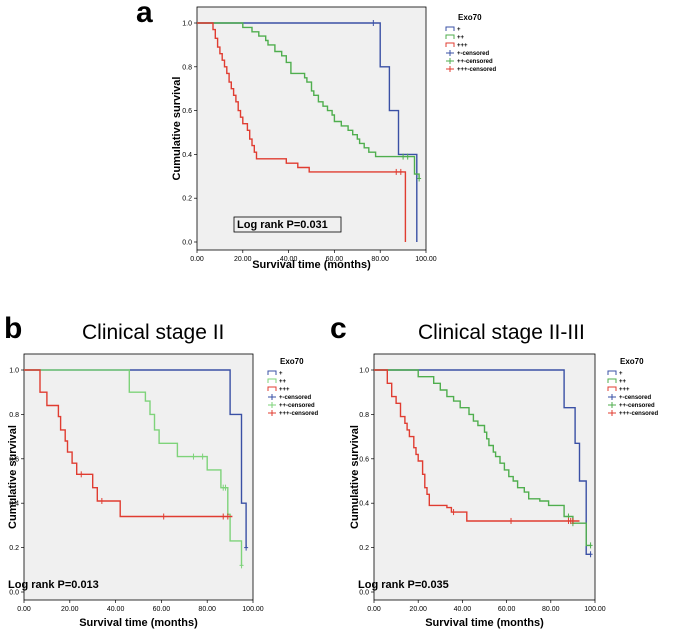  Describe the element at coordinates (282, 225) in the screenshot. I see `log-rank-annotation: Log rank P=0.031` at that location.